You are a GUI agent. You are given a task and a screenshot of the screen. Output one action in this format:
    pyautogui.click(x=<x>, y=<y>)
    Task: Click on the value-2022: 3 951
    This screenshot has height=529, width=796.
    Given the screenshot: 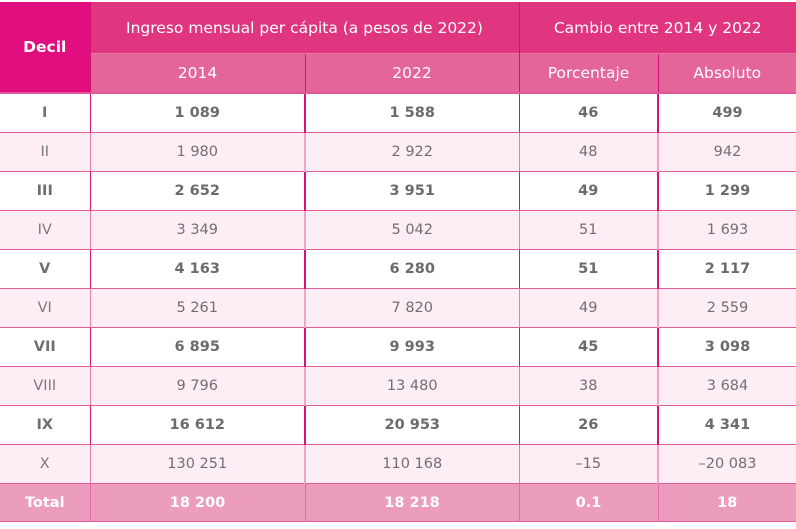 What is the action you would take?
    pyautogui.click(x=411, y=191)
    